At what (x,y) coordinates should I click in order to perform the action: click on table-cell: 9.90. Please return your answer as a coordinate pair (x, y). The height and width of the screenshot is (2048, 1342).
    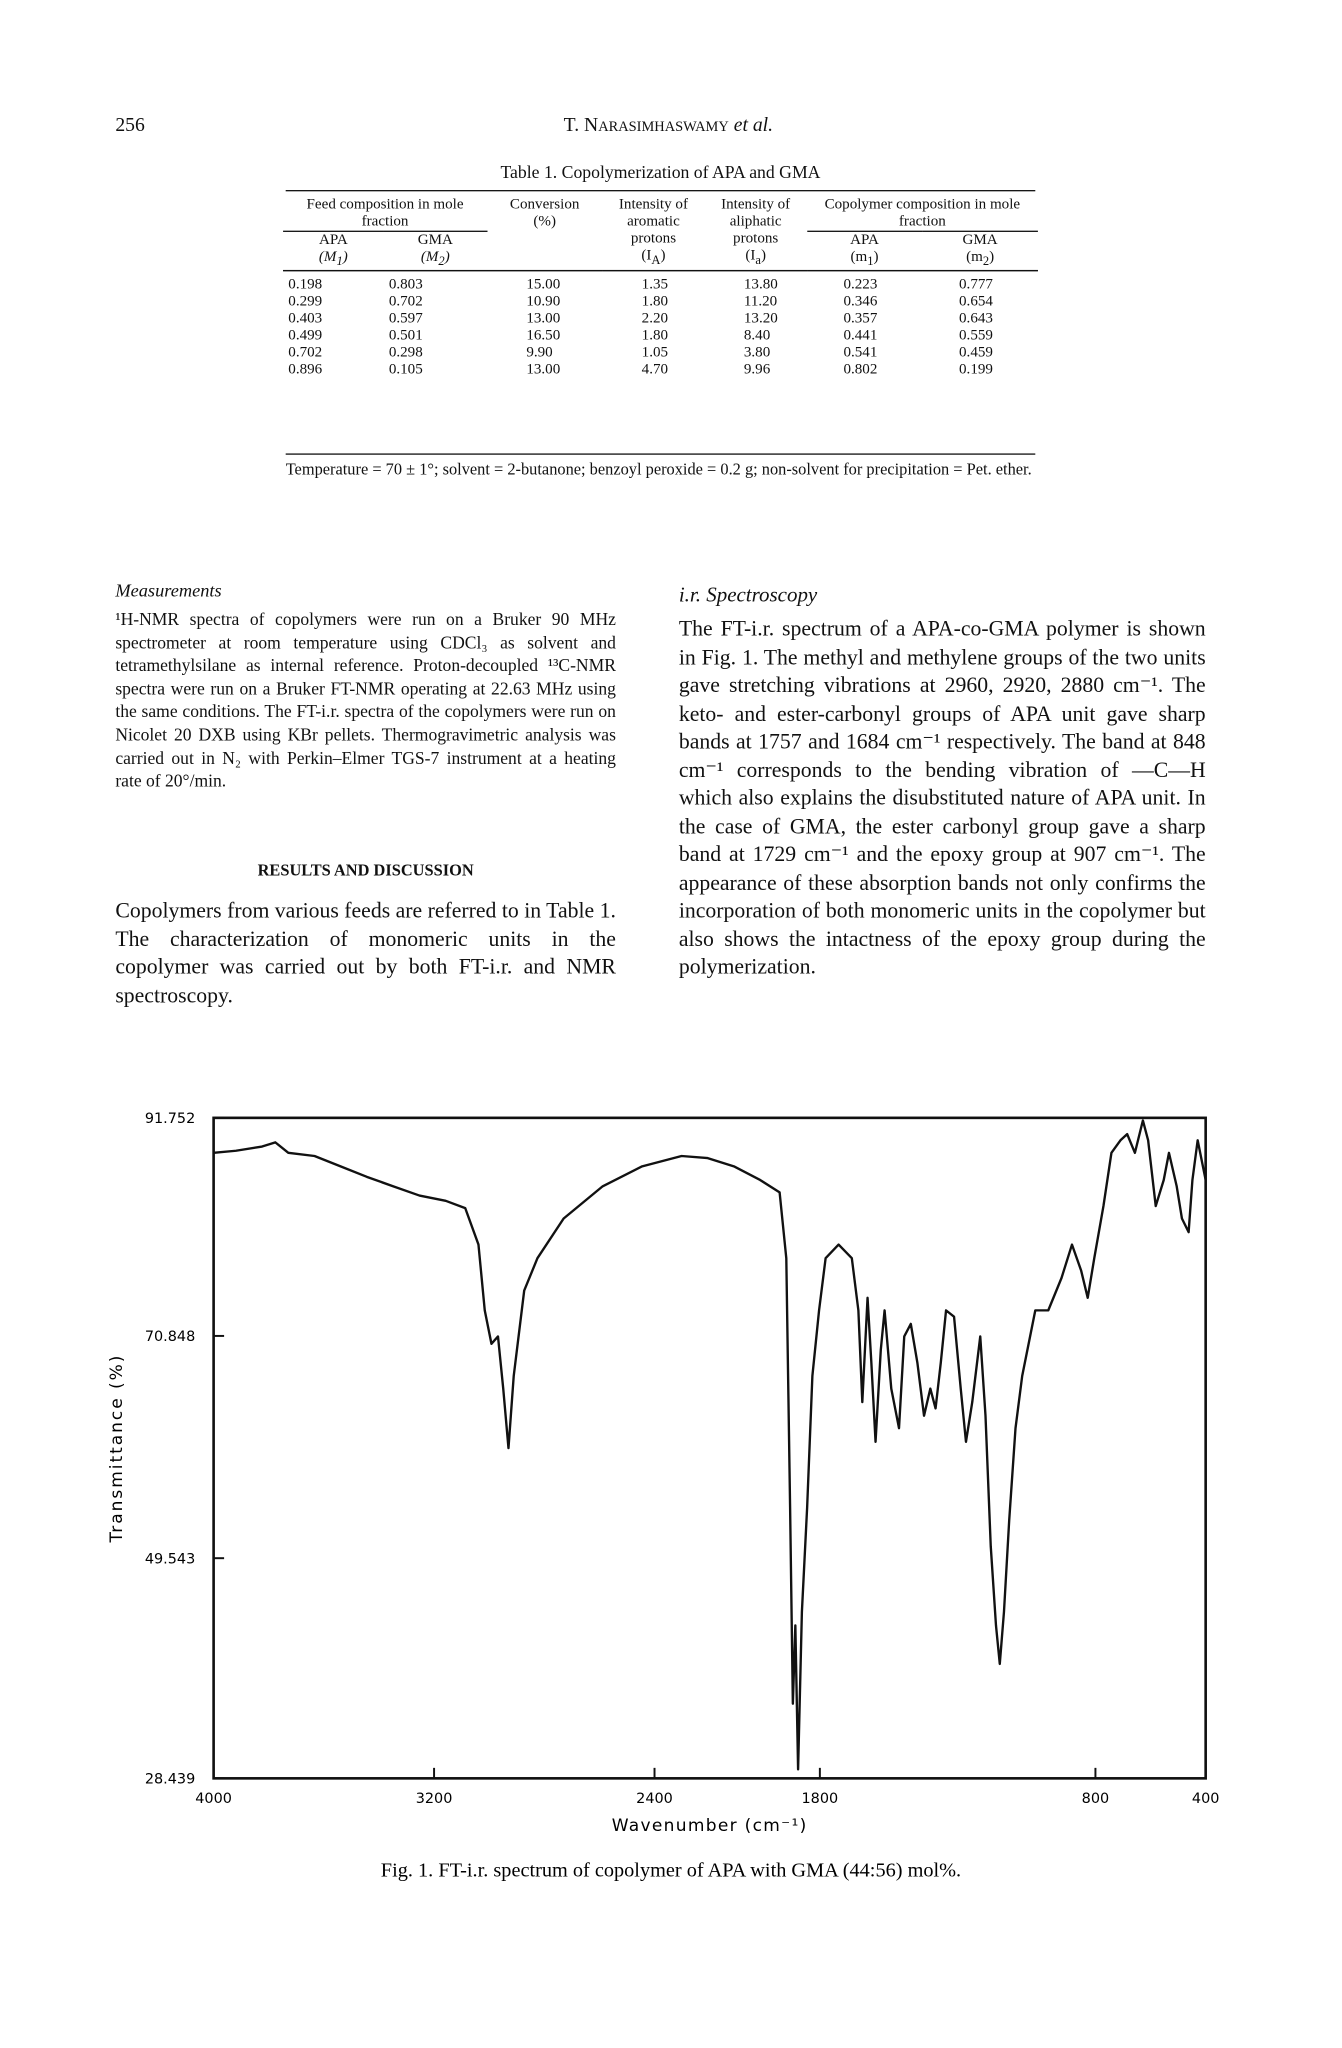
    Looking at the image, I should click on (539, 353).